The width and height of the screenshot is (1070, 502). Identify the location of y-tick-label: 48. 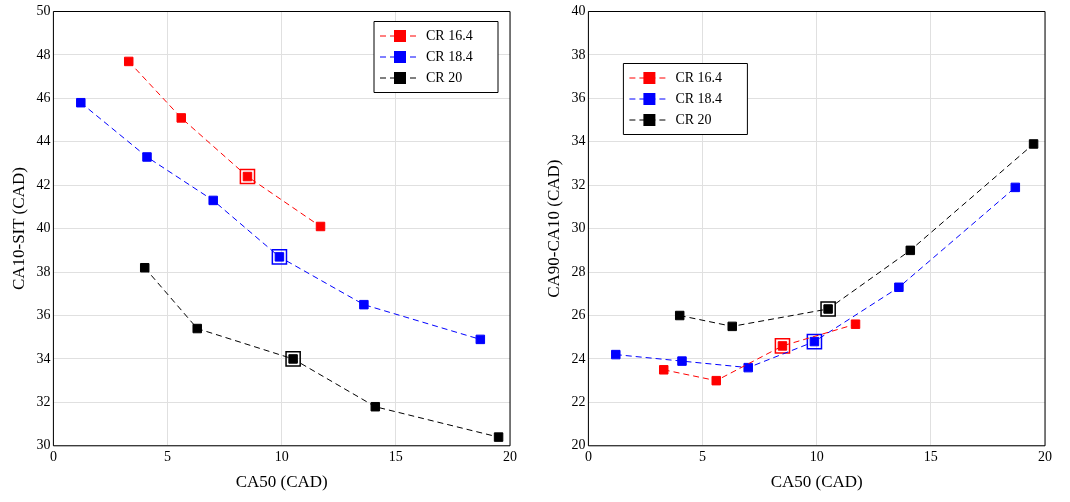
(43, 54).